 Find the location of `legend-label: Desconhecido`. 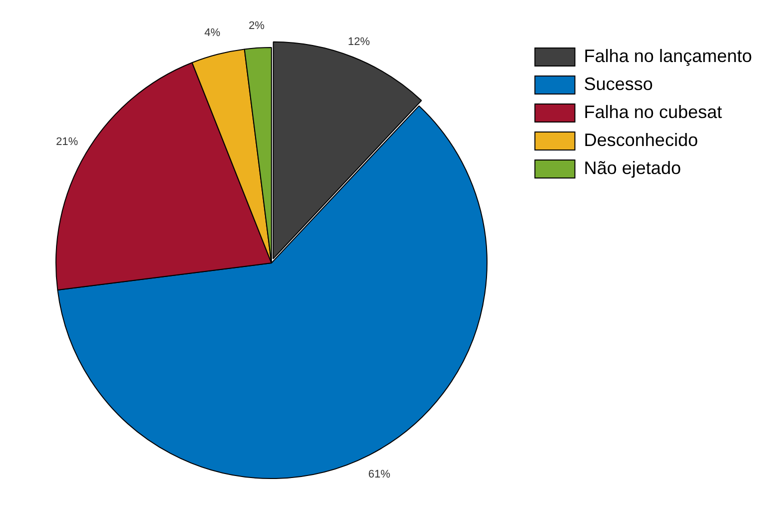

legend-label: Desconhecido is located at coordinates (641, 140).